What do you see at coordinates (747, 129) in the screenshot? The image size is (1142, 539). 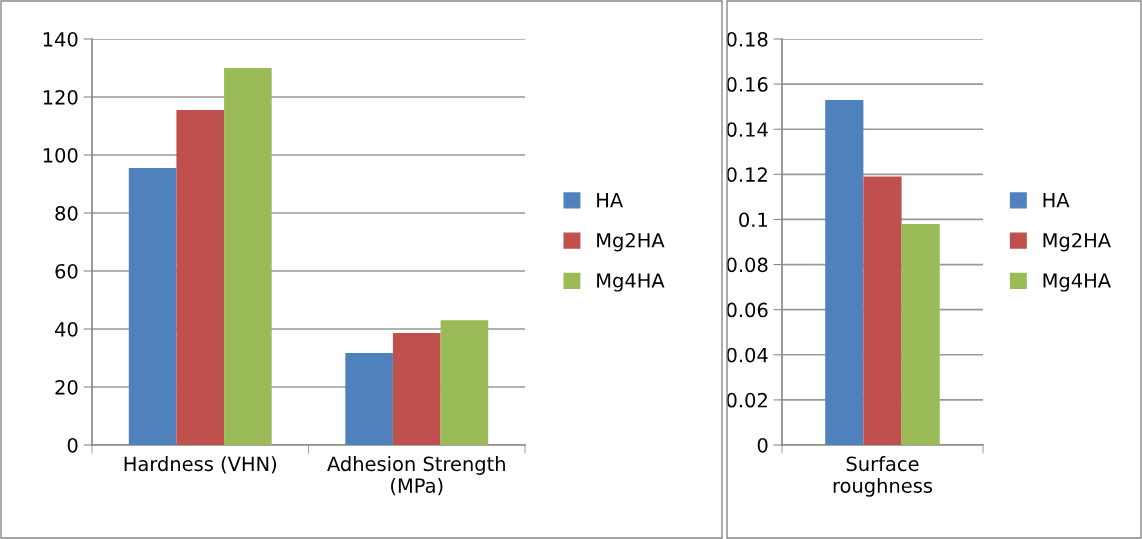 I see `y-tick-label: 0.14` at bounding box center [747, 129].